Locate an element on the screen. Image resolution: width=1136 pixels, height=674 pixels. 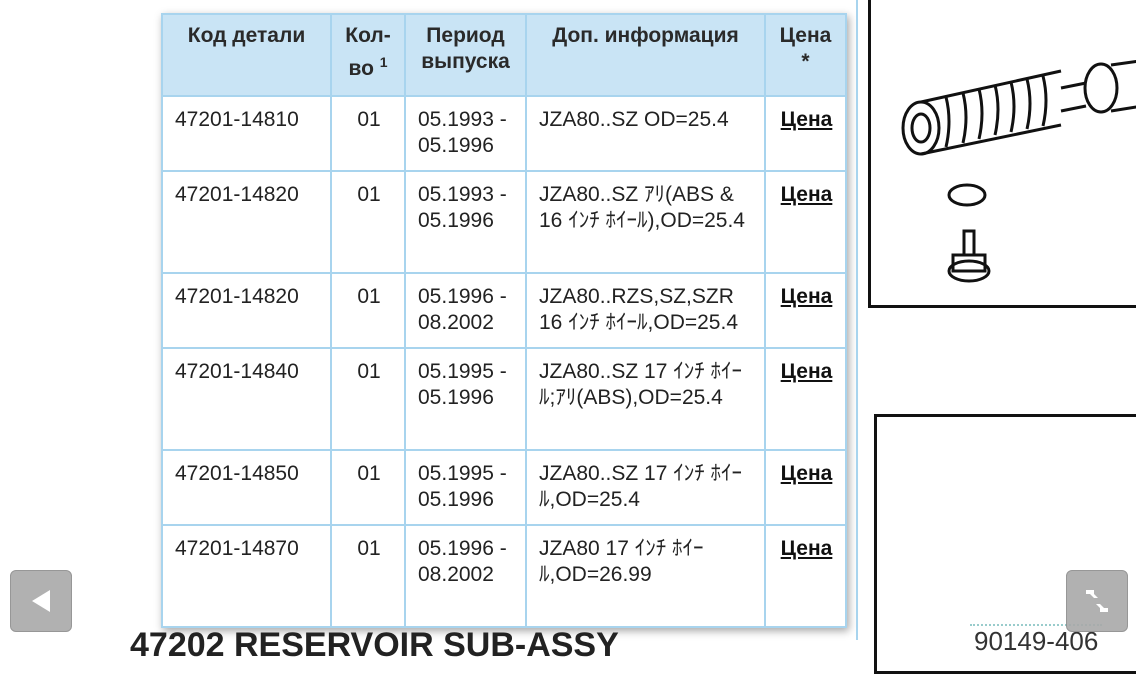
next-section-title: 47202 RESERVOIR SUB-ASSY is located at coordinates (374, 645).